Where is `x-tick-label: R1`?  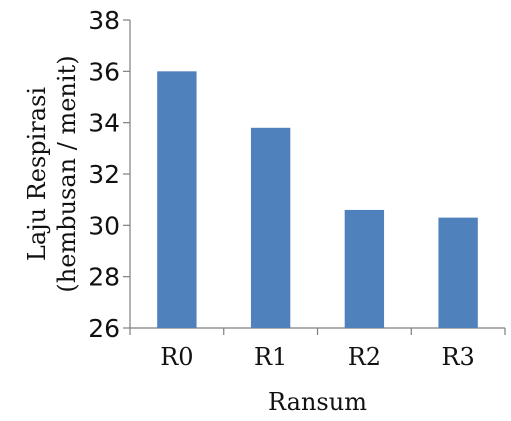
x-tick-label: R1 is located at coordinates (270, 357).